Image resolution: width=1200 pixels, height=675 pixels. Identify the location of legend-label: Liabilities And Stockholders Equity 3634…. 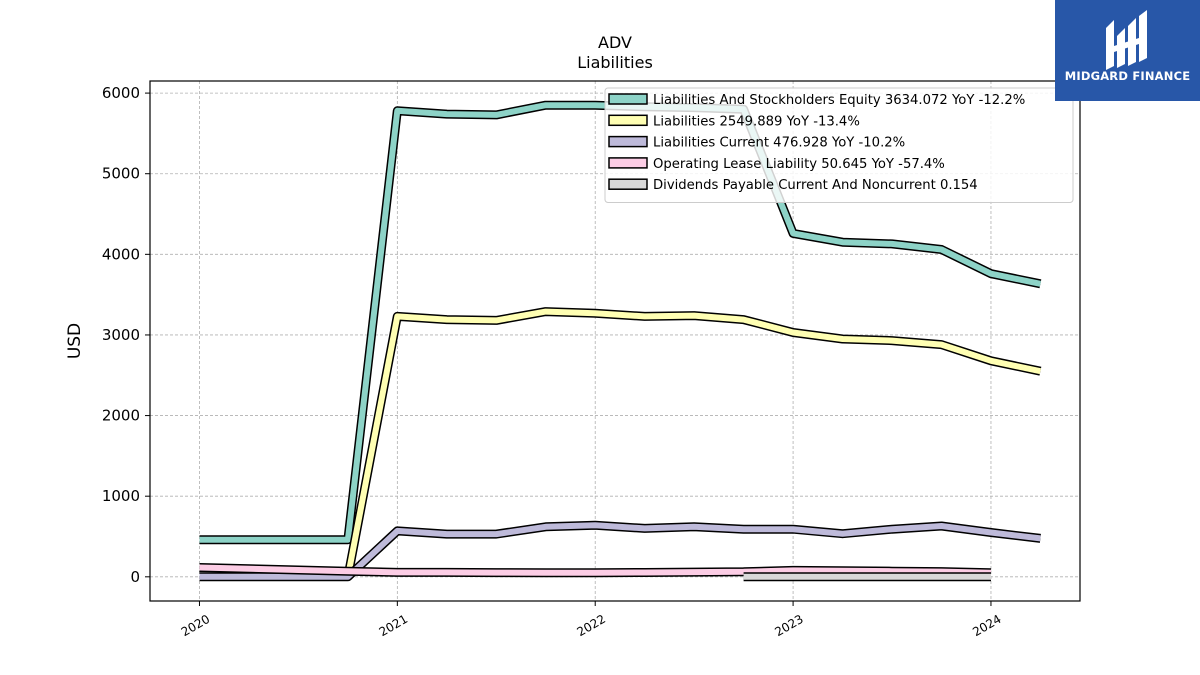
(839, 100).